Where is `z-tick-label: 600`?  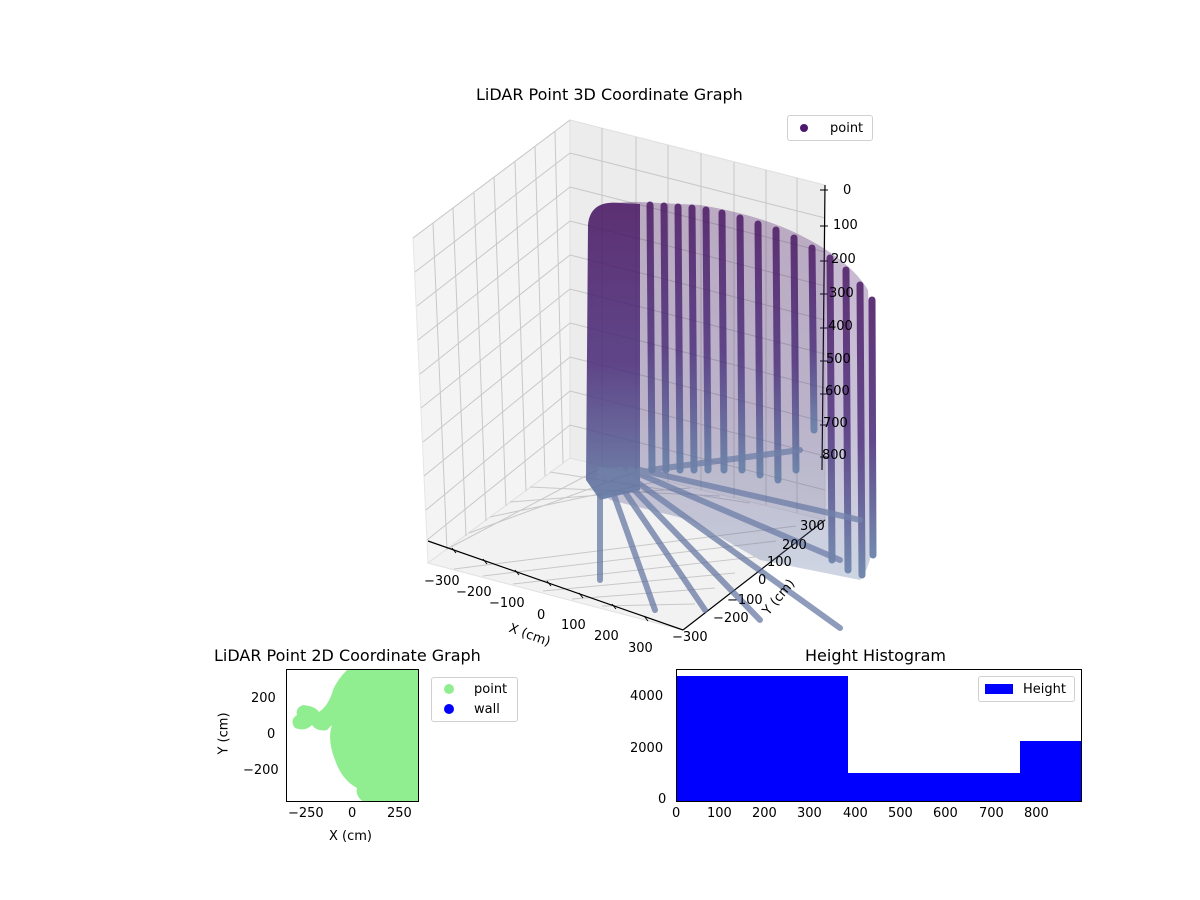 z-tick-label: 600 is located at coordinates (837, 391).